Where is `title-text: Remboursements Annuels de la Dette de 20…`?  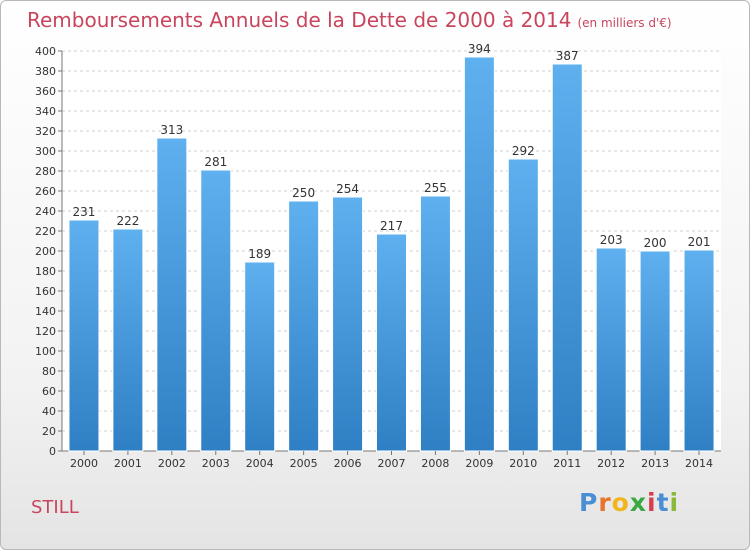
title-text: Remboursements Annuels de la Dette de 20… is located at coordinates (299, 20).